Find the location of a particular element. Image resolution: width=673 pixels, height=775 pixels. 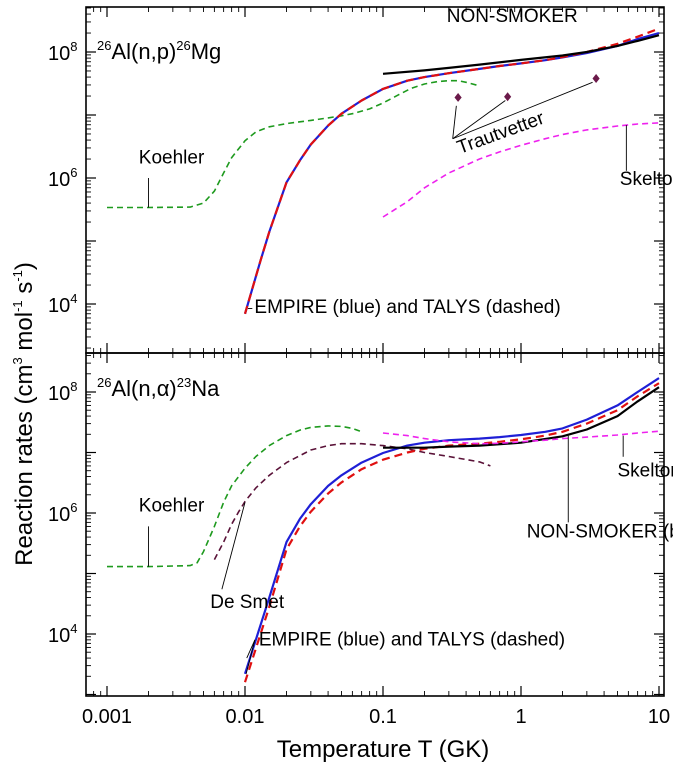

annotation-de-smet: De Smet is located at coordinates (247, 602).